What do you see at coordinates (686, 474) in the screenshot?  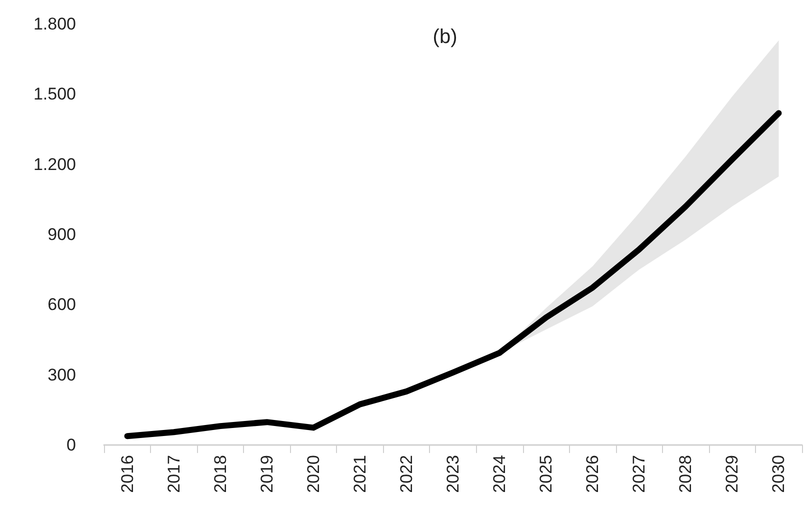 I see `x-tick-label: 2028` at bounding box center [686, 474].